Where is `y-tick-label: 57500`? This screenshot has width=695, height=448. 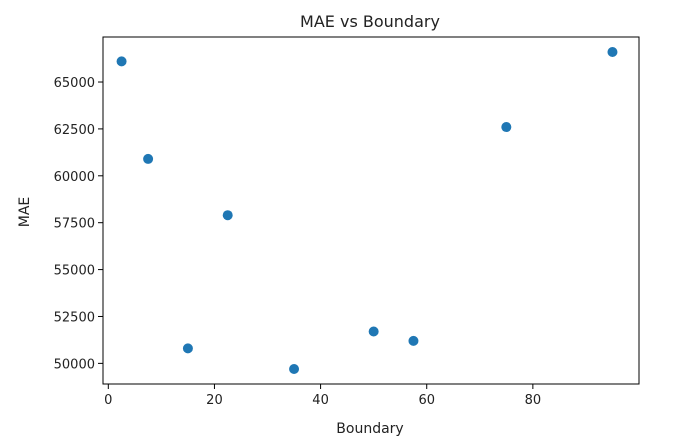
y-tick-label: 57500 is located at coordinates (74, 224).